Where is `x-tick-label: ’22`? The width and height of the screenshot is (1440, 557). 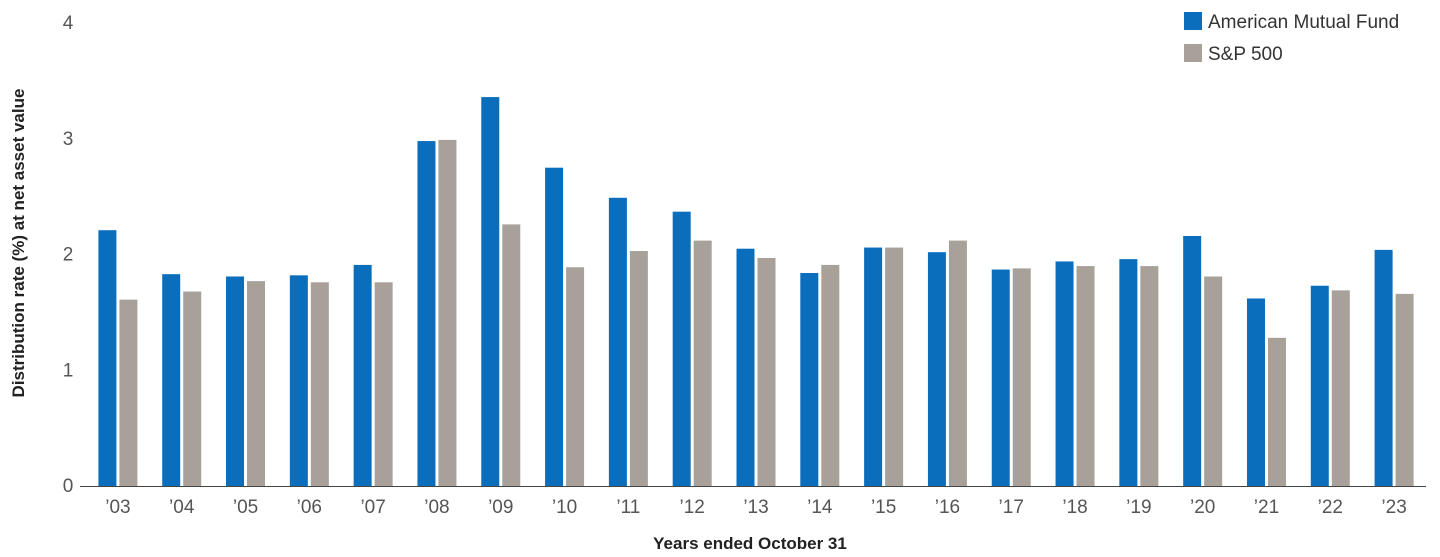 x-tick-label: ’22 is located at coordinates (1330, 507).